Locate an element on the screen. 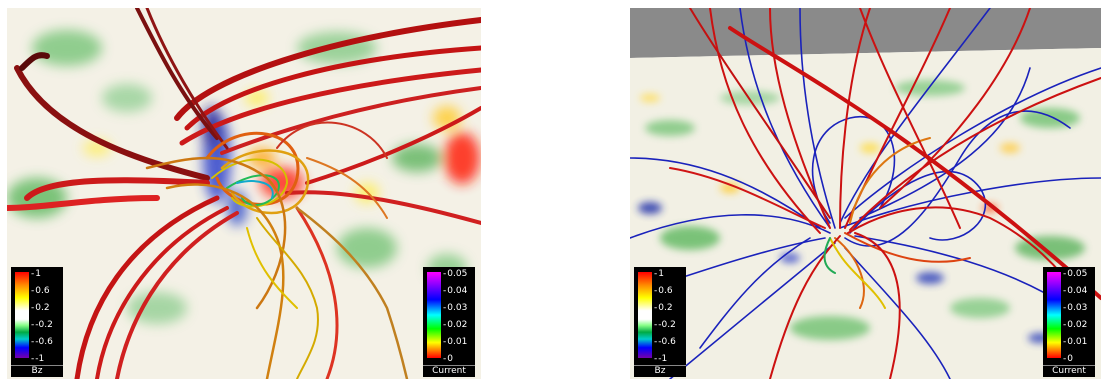  left-bz-colorbar: 1 0.6 0.2 -0.2 -0.6 -1 Bz is located at coordinates (37, 322).